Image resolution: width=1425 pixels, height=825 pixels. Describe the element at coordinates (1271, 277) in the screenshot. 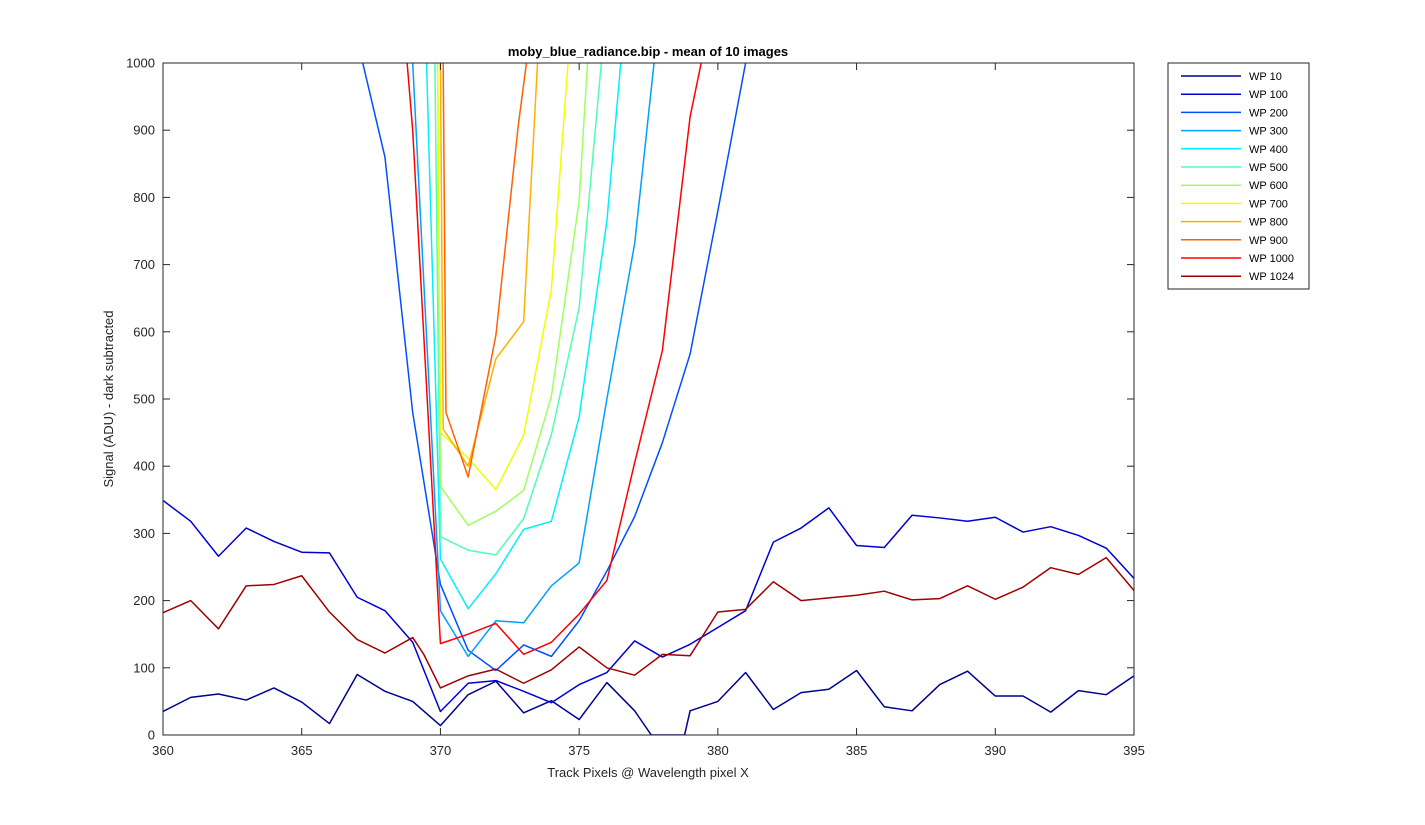

I see `legend-label: WP 1024` at that location.